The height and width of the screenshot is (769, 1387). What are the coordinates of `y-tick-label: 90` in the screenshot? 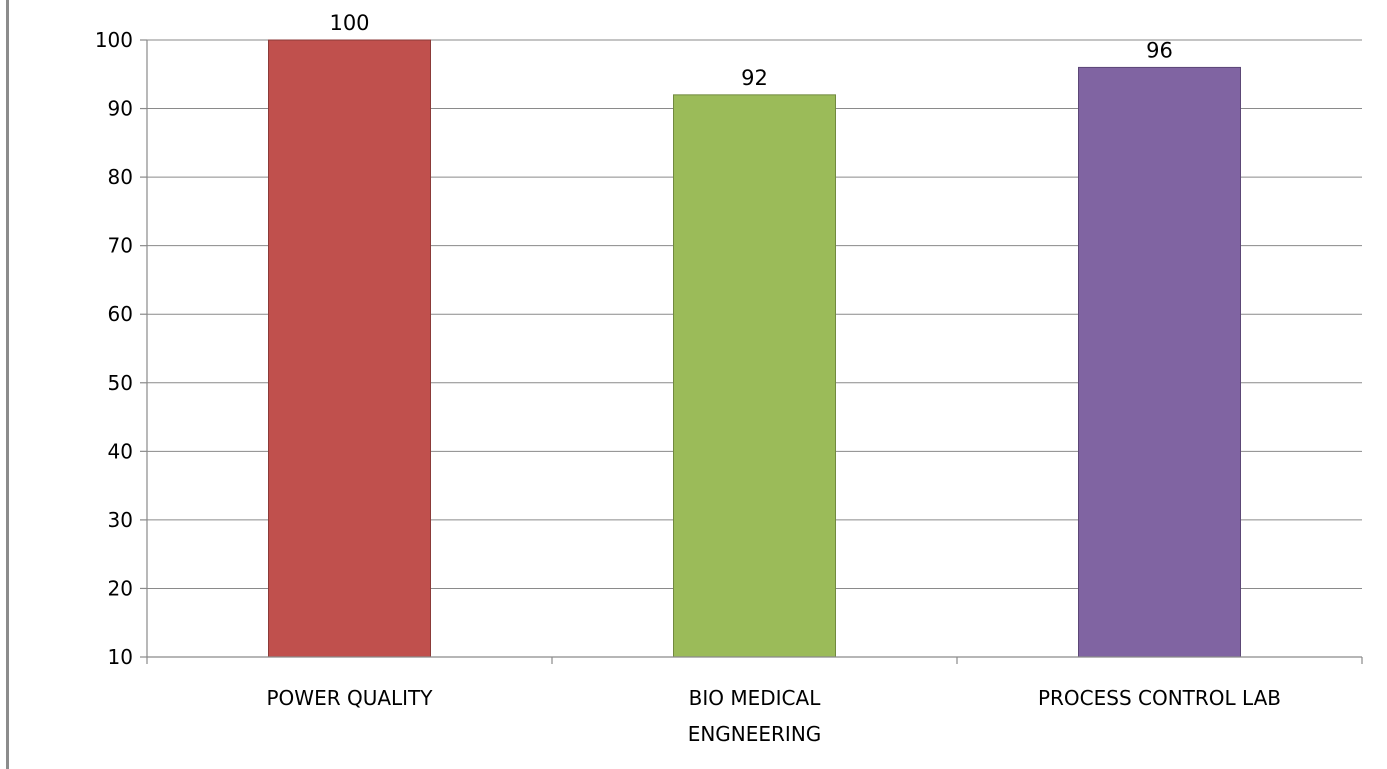 It's located at (120, 109).